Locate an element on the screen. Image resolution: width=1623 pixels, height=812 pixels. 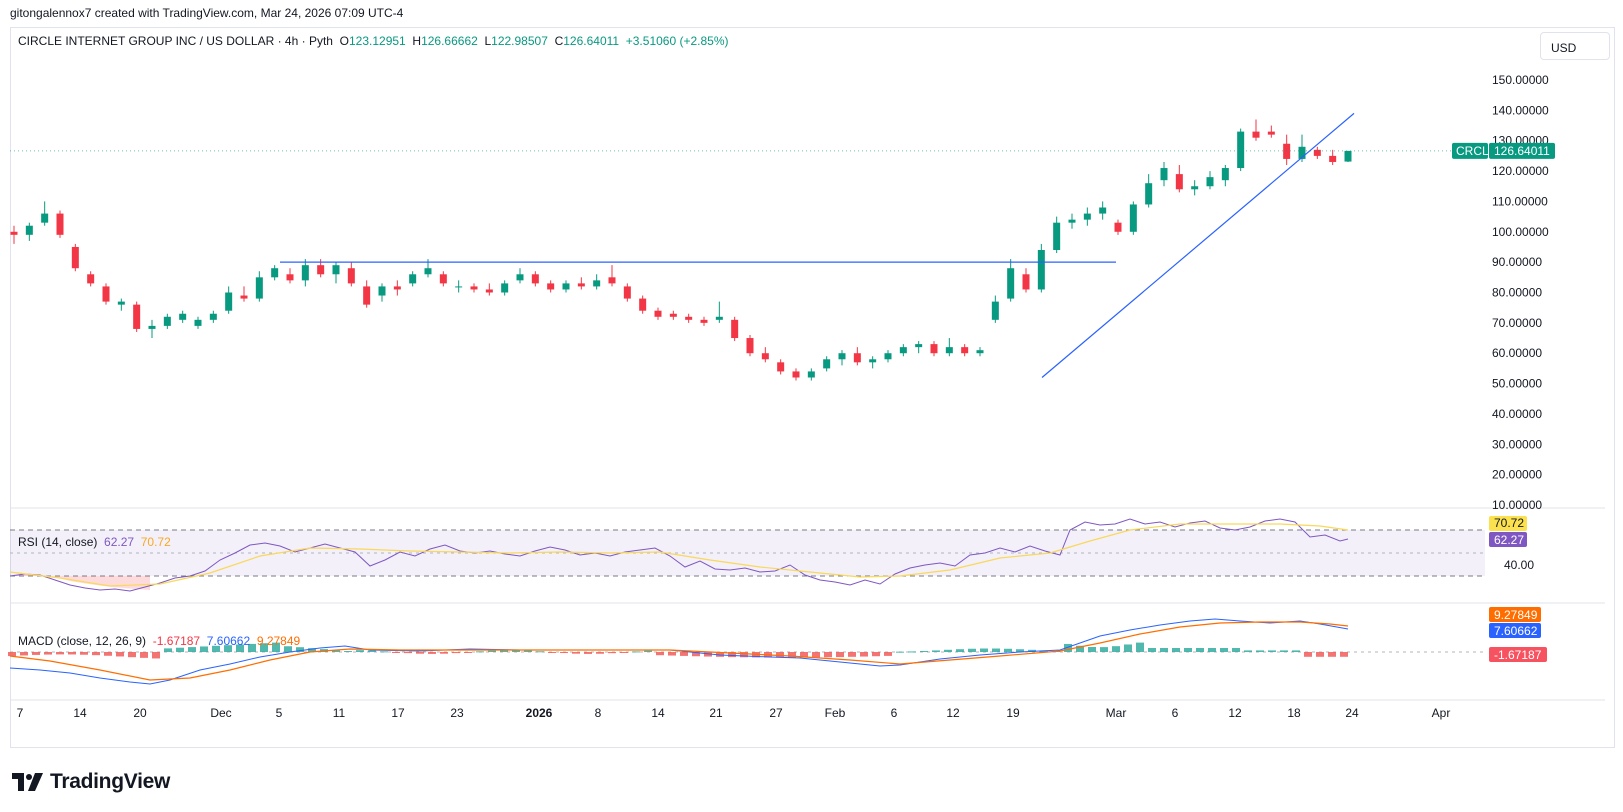
tradingview-logo-icon is located at coordinates (27, 782).